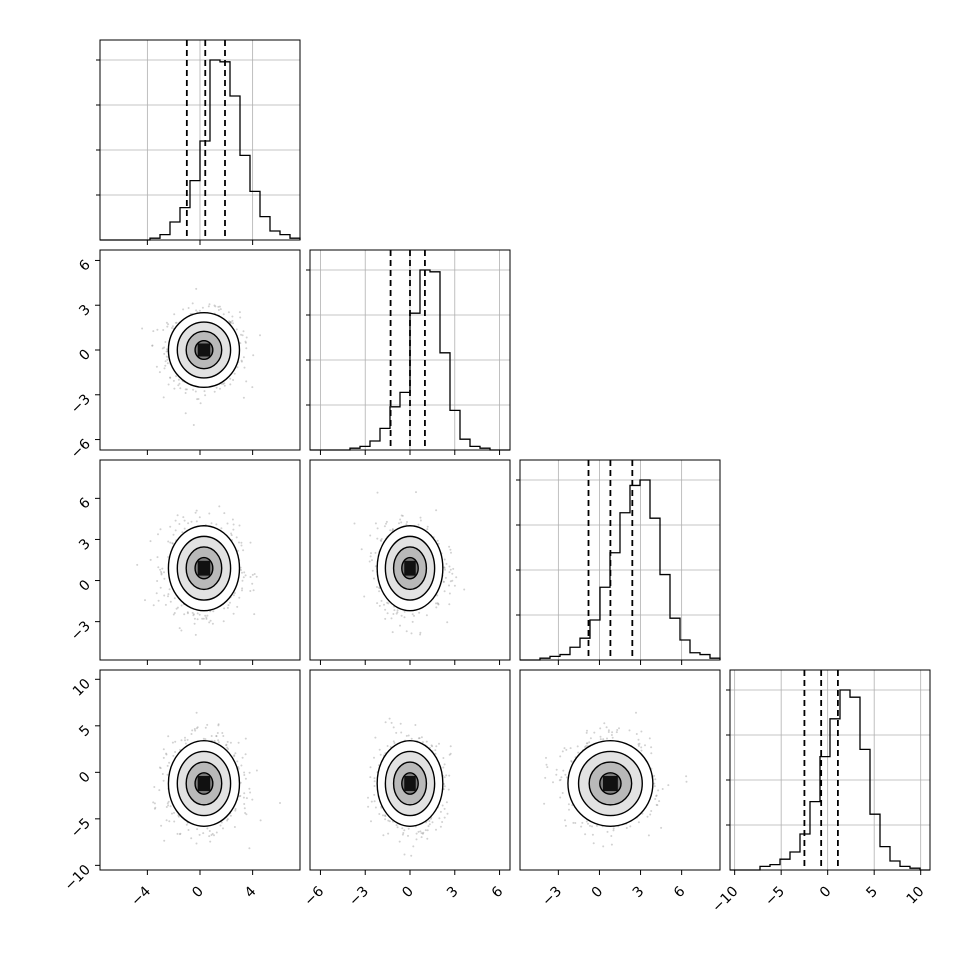 The width and height of the screenshot is (970, 970). What do you see at coordinates (830, 770) in the screenshot?
I see `panel-frame` at bounding box center [830, 770].